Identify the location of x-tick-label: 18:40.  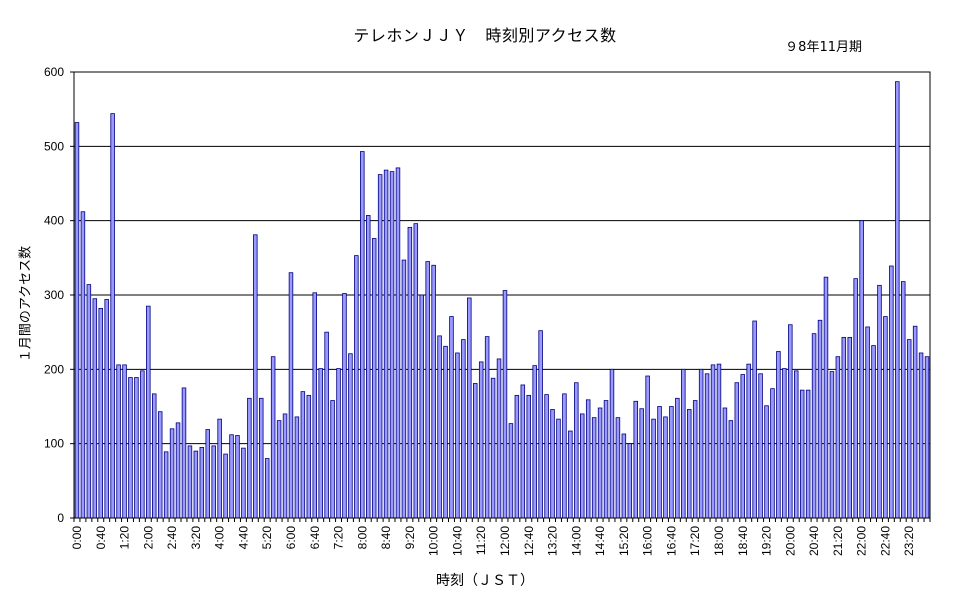
(743, 541).